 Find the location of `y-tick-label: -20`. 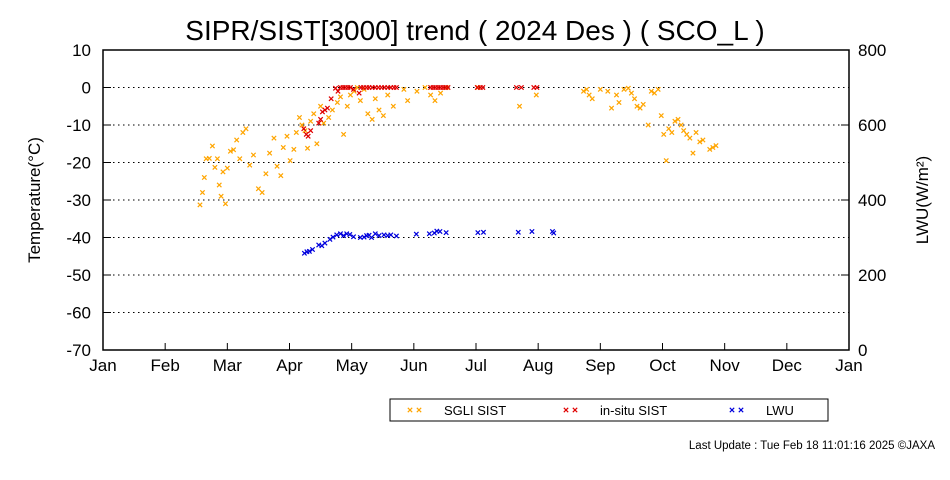

y-tick-label: -20 is located at coordinates (78, 163).